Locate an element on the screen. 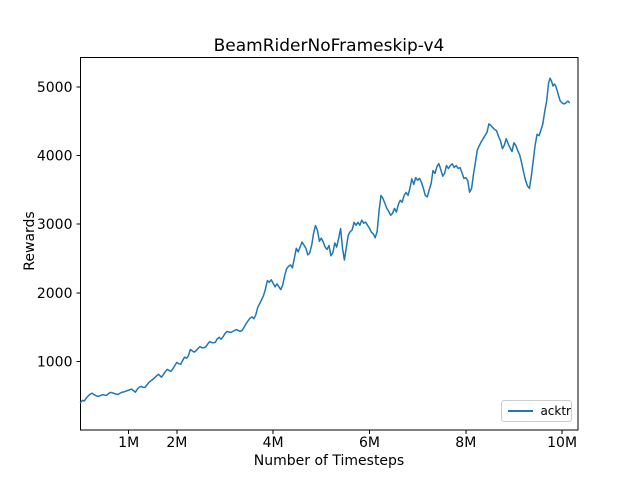  y-tick-label: 3000 is located at coordinates (55, 225).